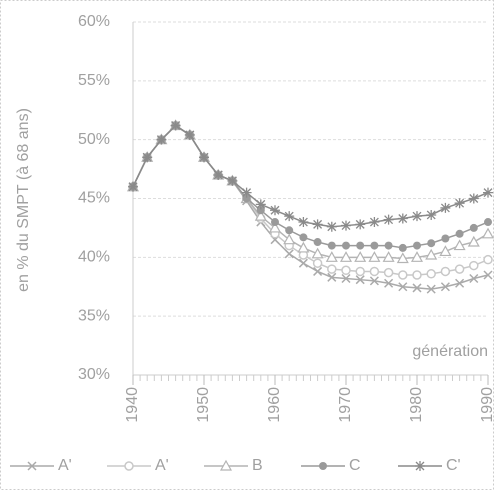 This screenshot has height=490, width=494. I want to click on y-tick-label: 45%, so click(94, 198).